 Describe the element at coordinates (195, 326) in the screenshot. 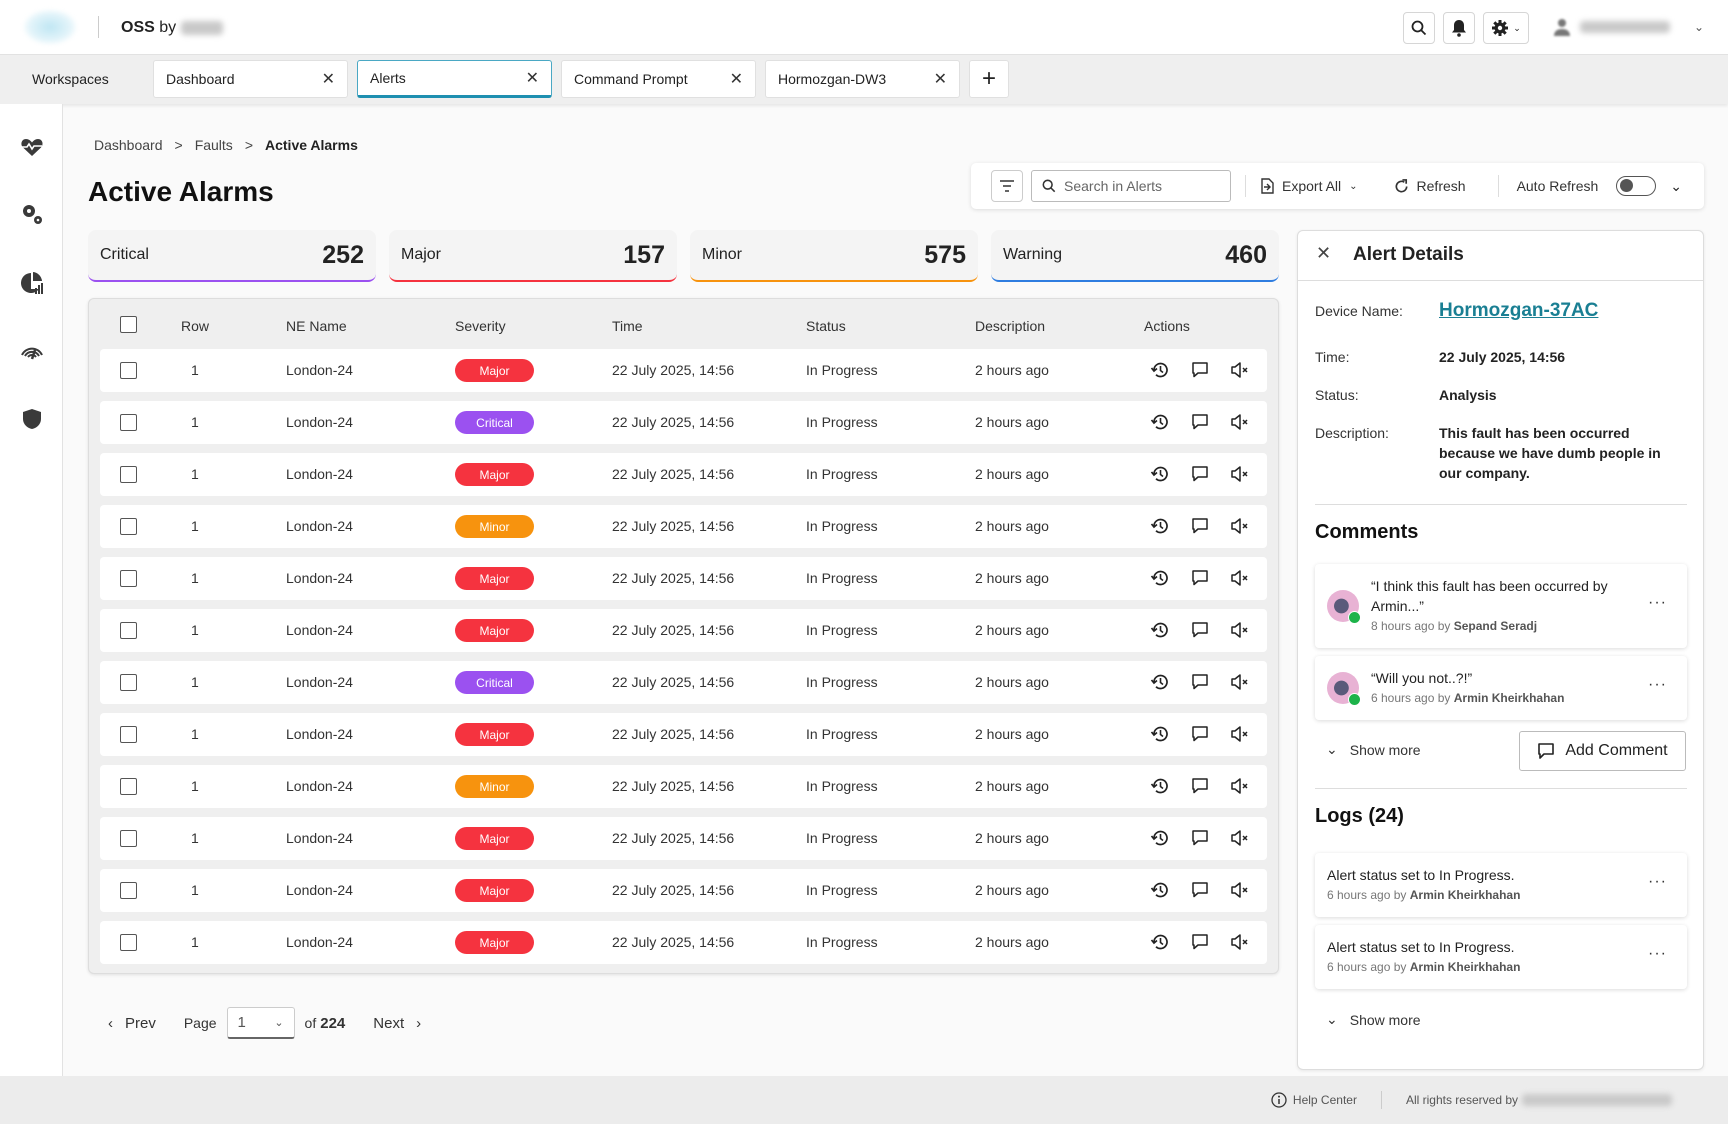

I see `column-header-row: Row` at that location.